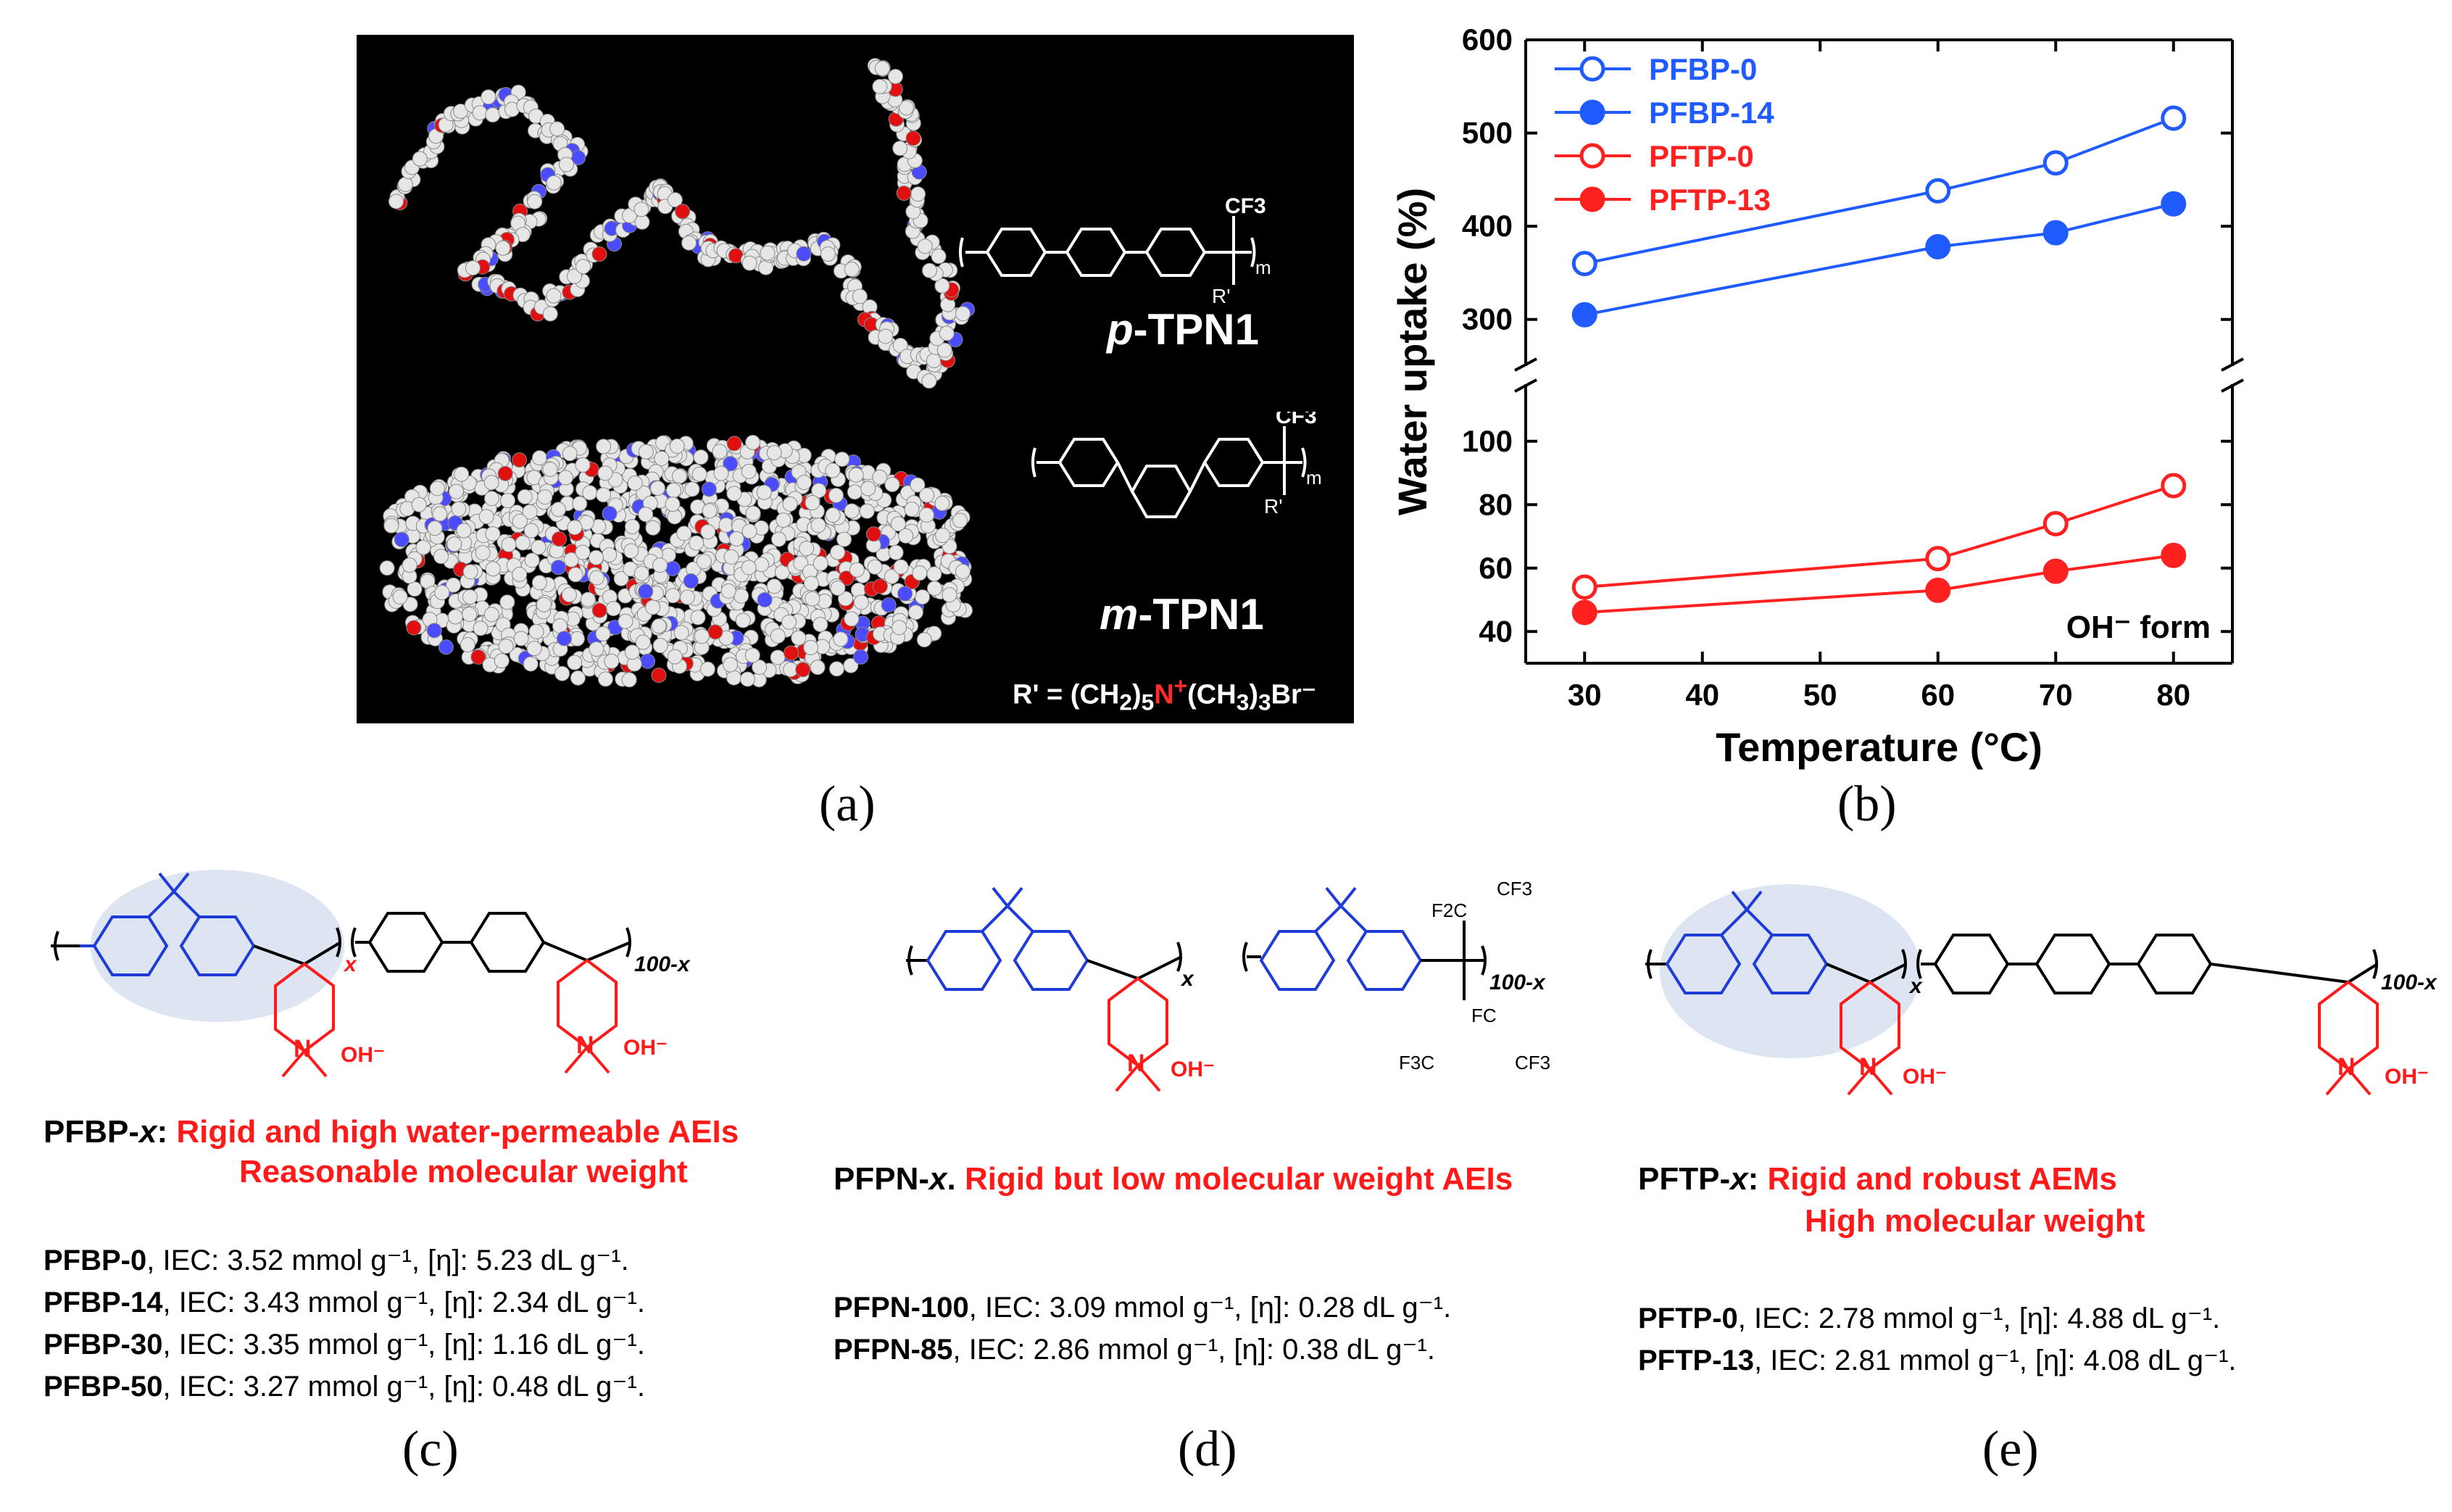 The height and width of the screenshot is (1512, 2452). I want to click on legend: PFBP-0 PFBP-14 PFTP-0 PFTP-13, so click(1664, 134).